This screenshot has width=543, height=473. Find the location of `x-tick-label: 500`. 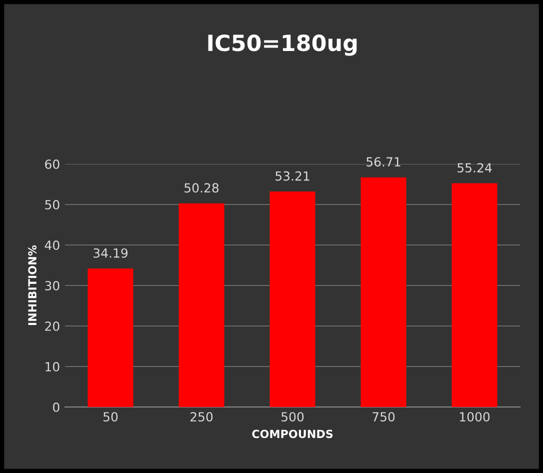

x-tick-label: 500 is located at coordinates (293, 417).